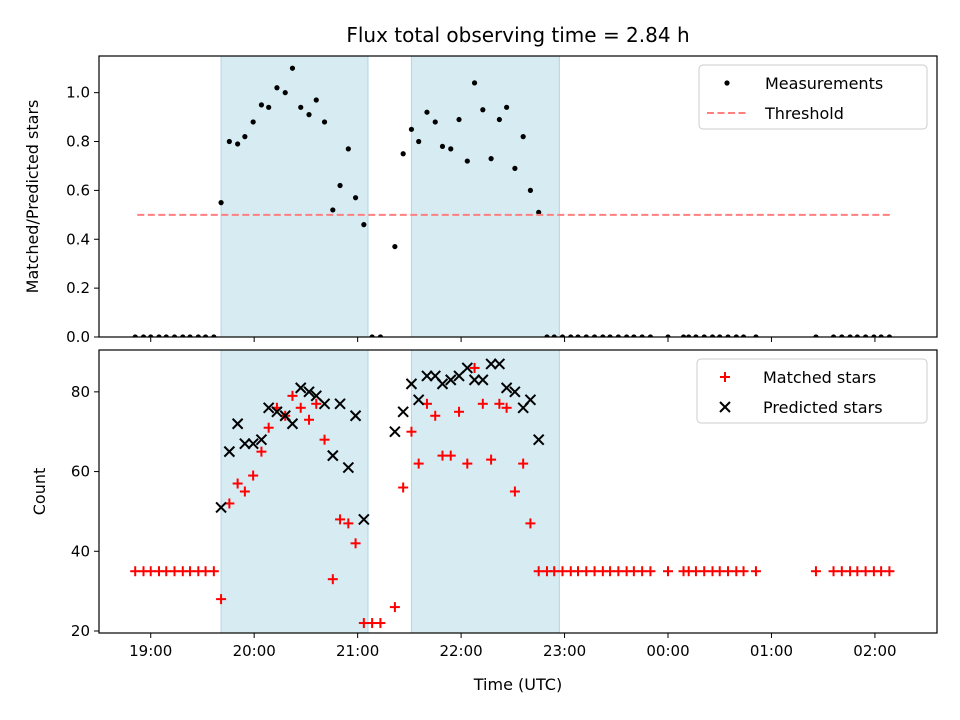 This screenshot has width=960, height=720. Describe the element at coordinates (78, 190) in the screenshot. I see `y-tick-label: 0.6` at that location.